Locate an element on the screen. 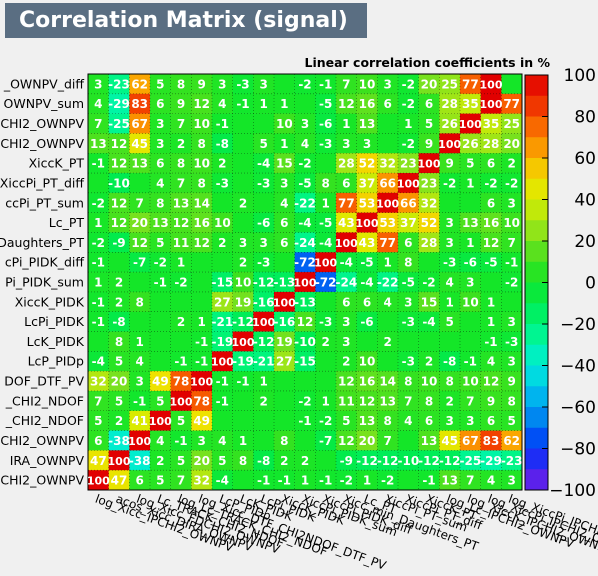  cell-value-label: 4 is located at coordinates (160, 441).